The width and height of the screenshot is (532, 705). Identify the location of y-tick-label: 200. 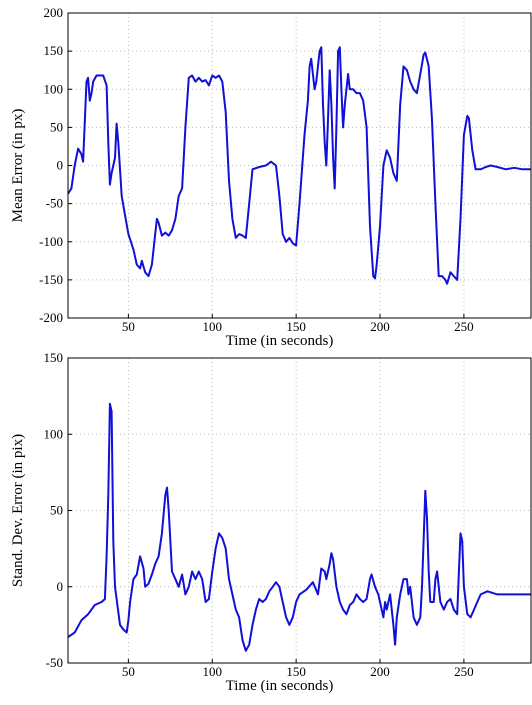
(54, 12).